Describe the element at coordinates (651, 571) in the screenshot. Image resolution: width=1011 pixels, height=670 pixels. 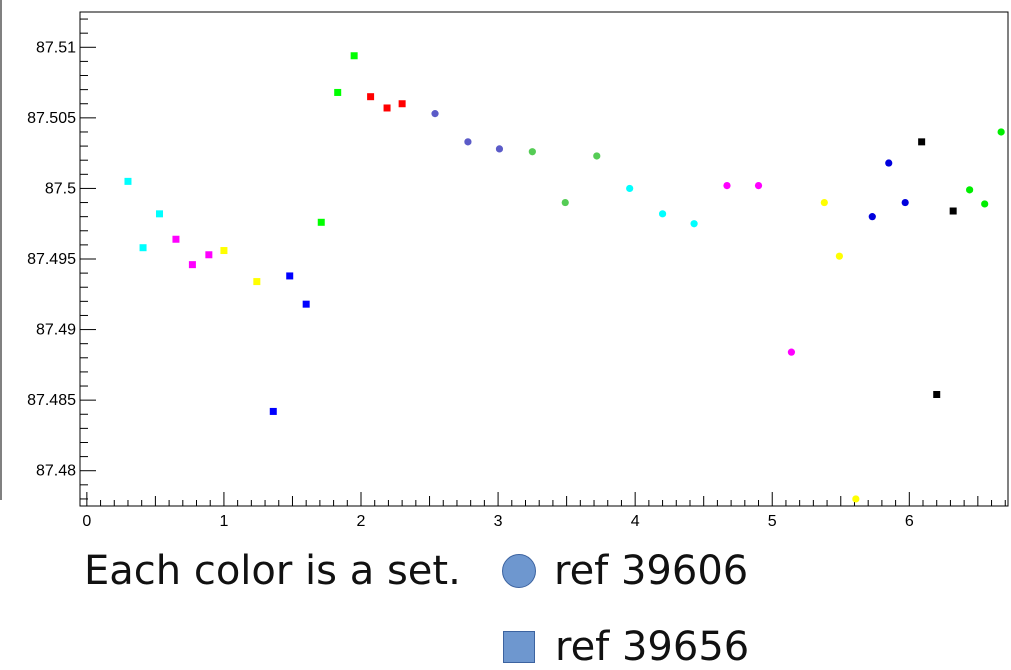
I see `legend-label: ref 39606` at that location.